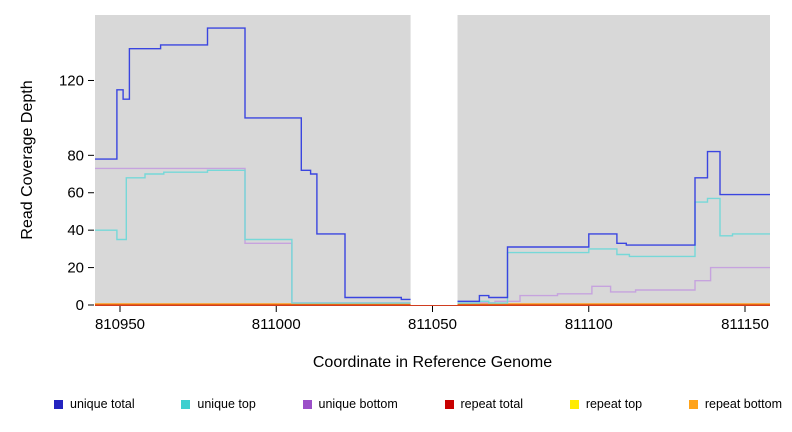  I want to click on y-tick-label: 80, so click(75, 155).